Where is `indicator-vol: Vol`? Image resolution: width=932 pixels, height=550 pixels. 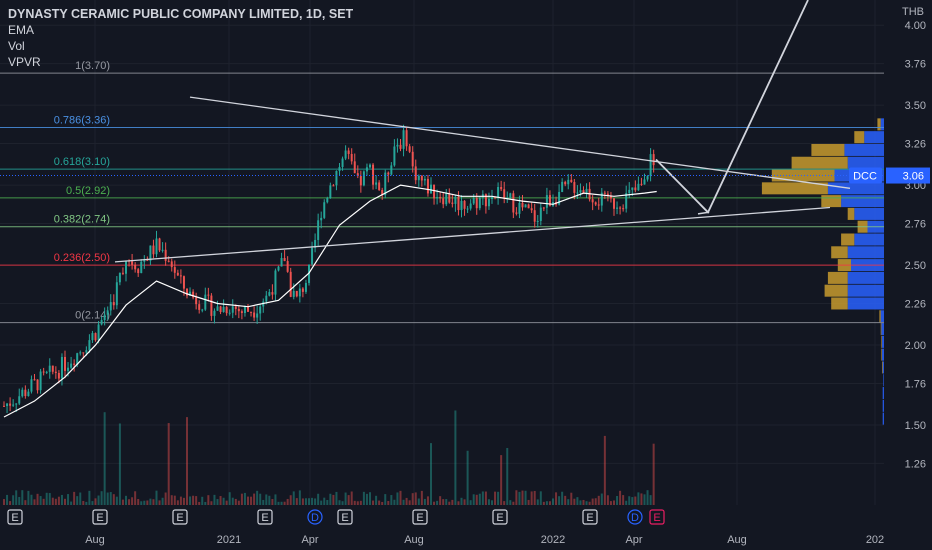
indicator-vol: Vol is located at coordinates (16, 46).